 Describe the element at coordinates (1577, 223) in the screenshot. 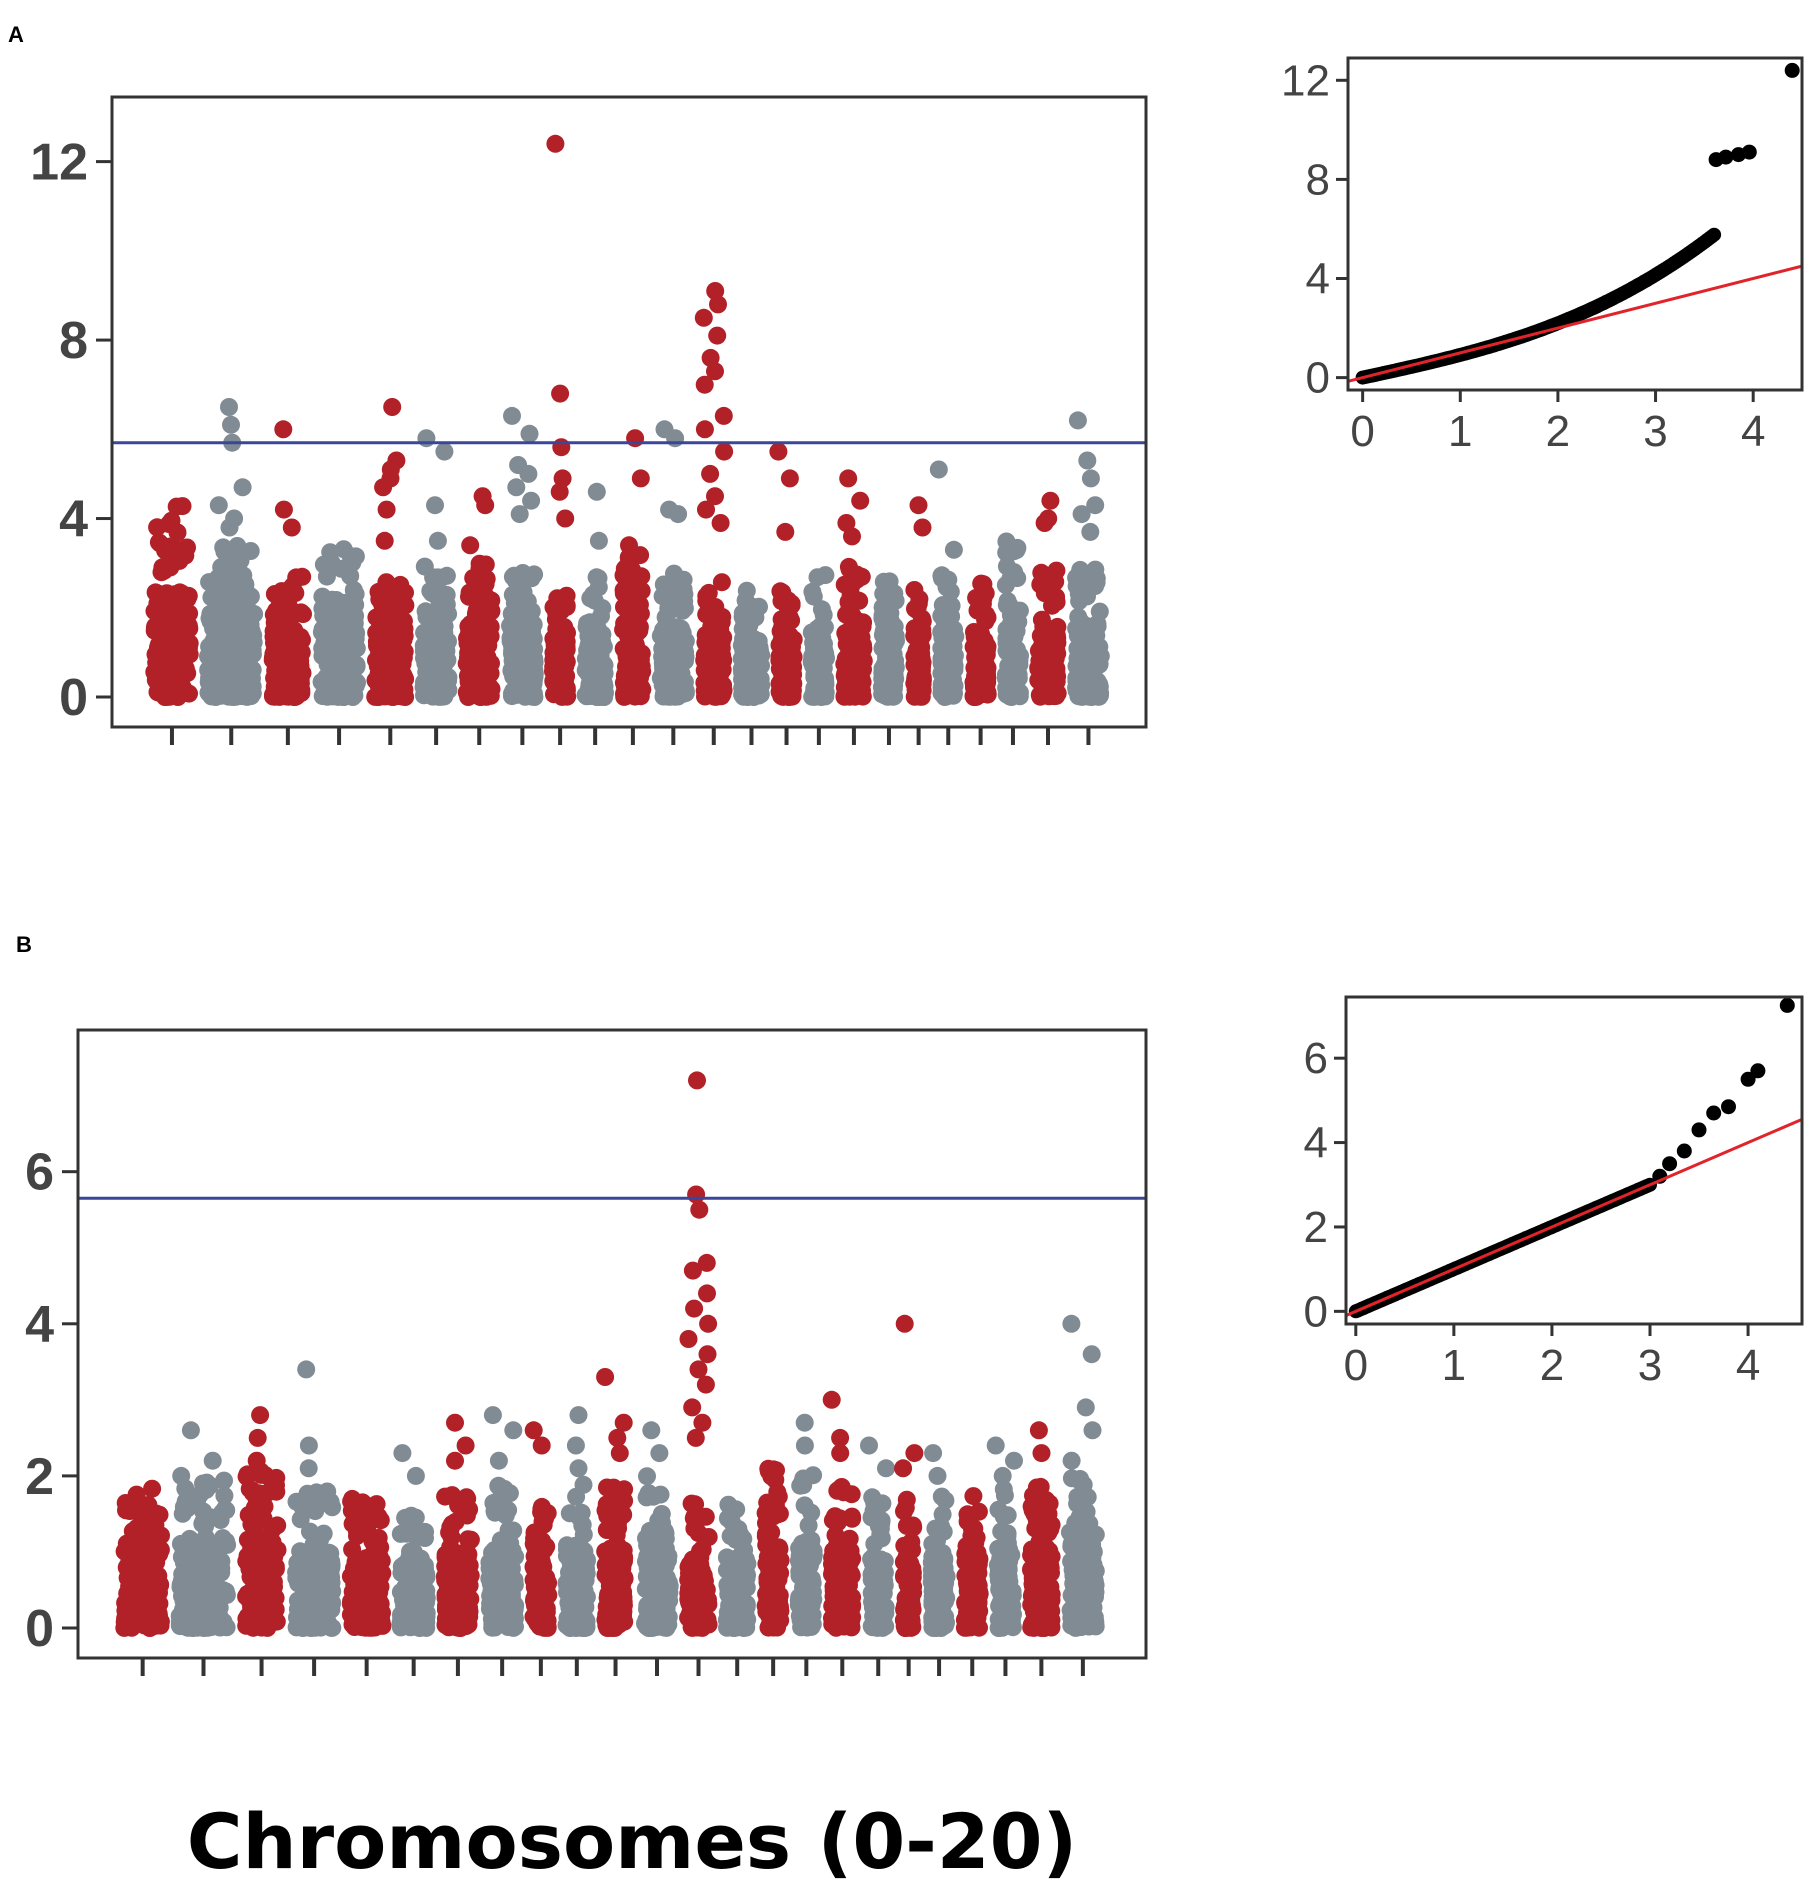

I see `qq-points` at that location.